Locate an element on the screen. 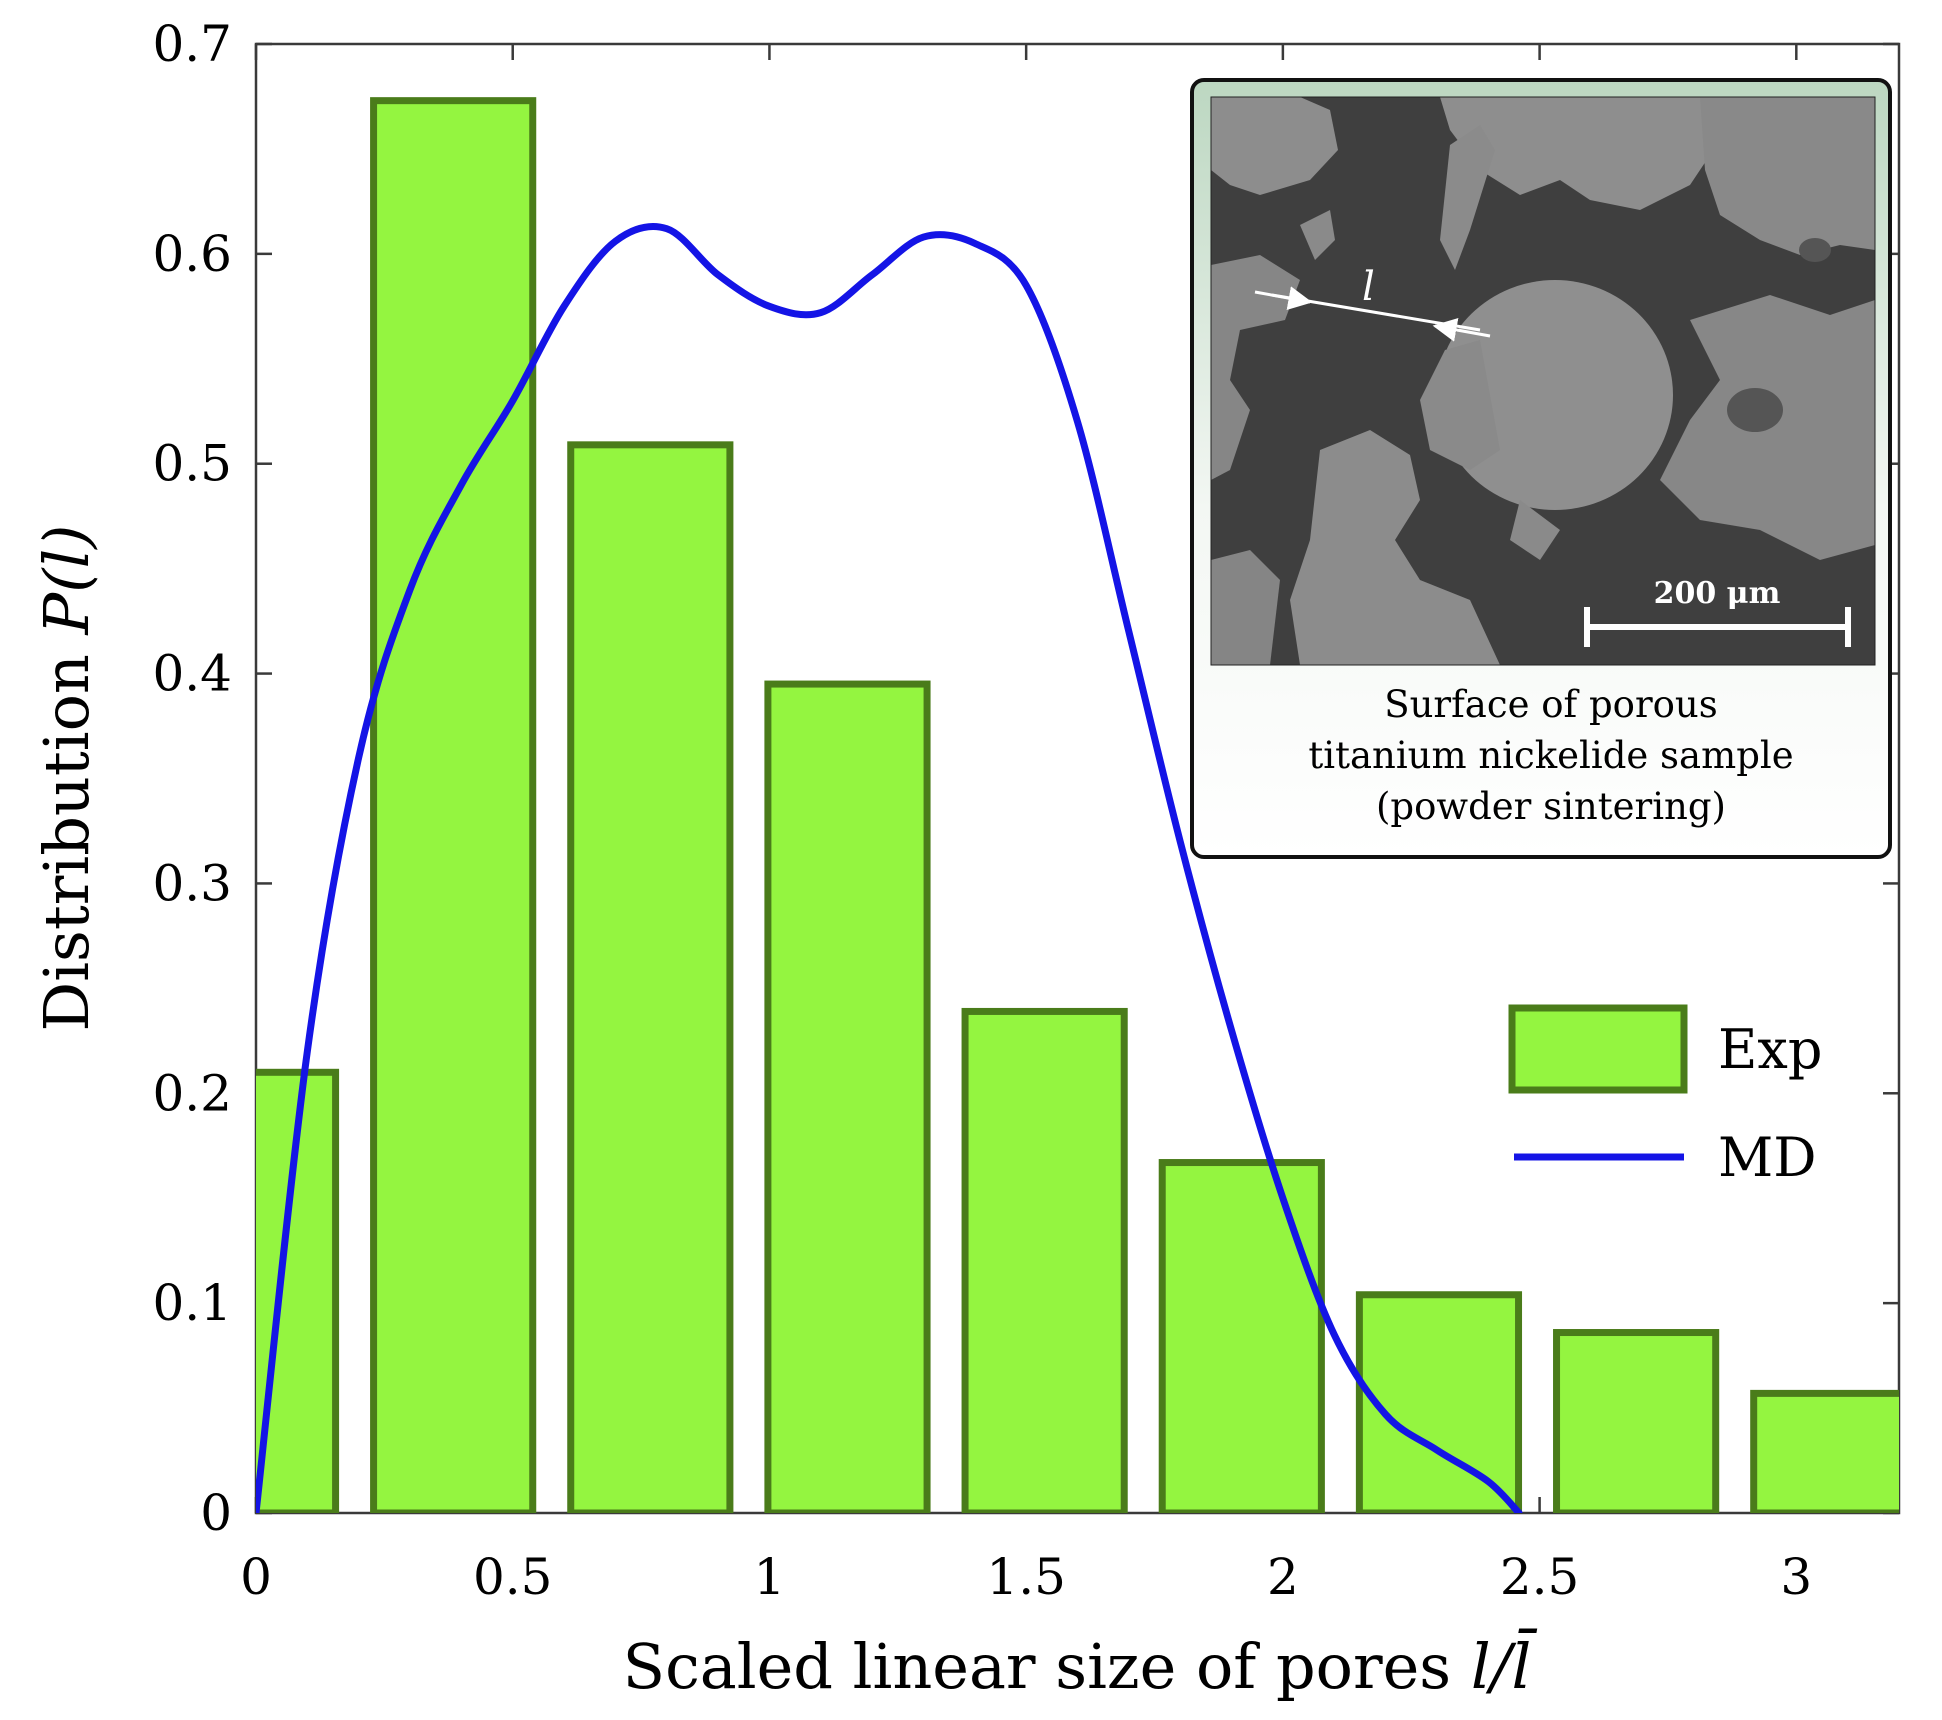  x-tick-label-2: 1 is located at coordinates (770, 1577).